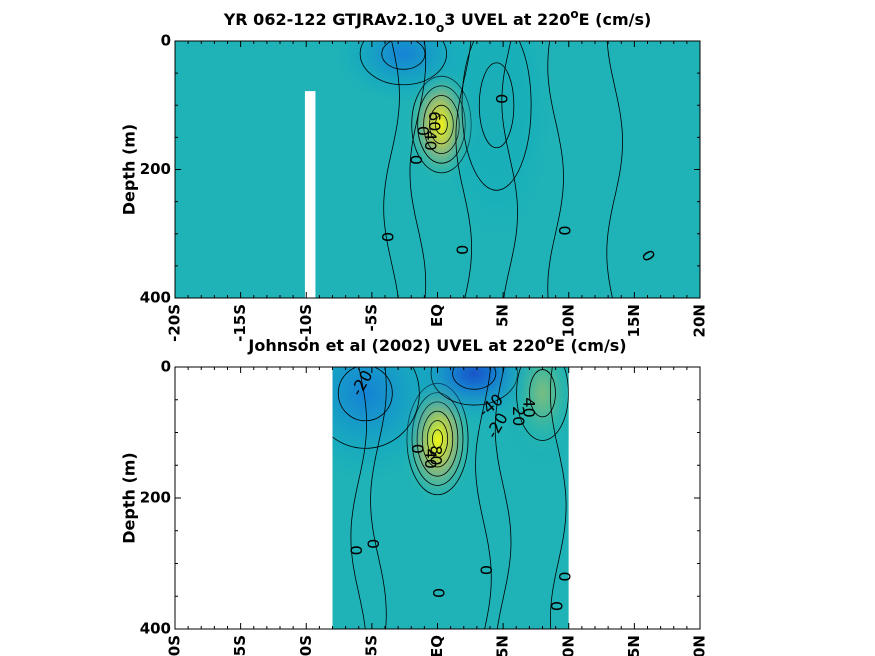  I want to click on contour-label: 20, so click(518, 416).